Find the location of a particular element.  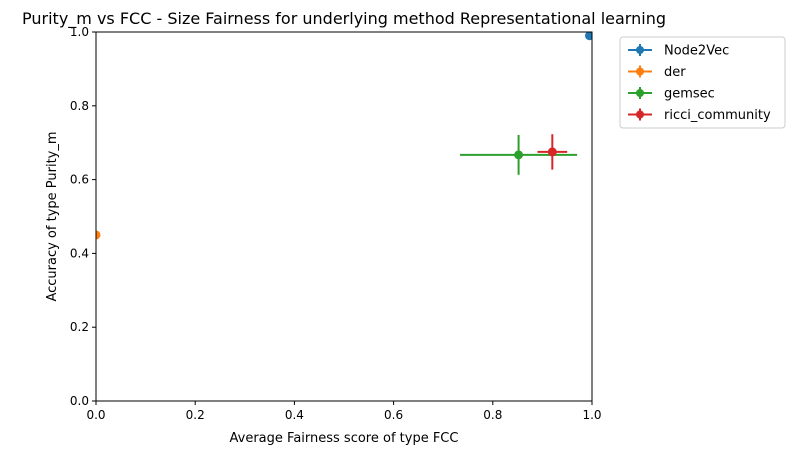

x-axis-label: Average Fairness score of type FCC is located at coordinates (344, 438).